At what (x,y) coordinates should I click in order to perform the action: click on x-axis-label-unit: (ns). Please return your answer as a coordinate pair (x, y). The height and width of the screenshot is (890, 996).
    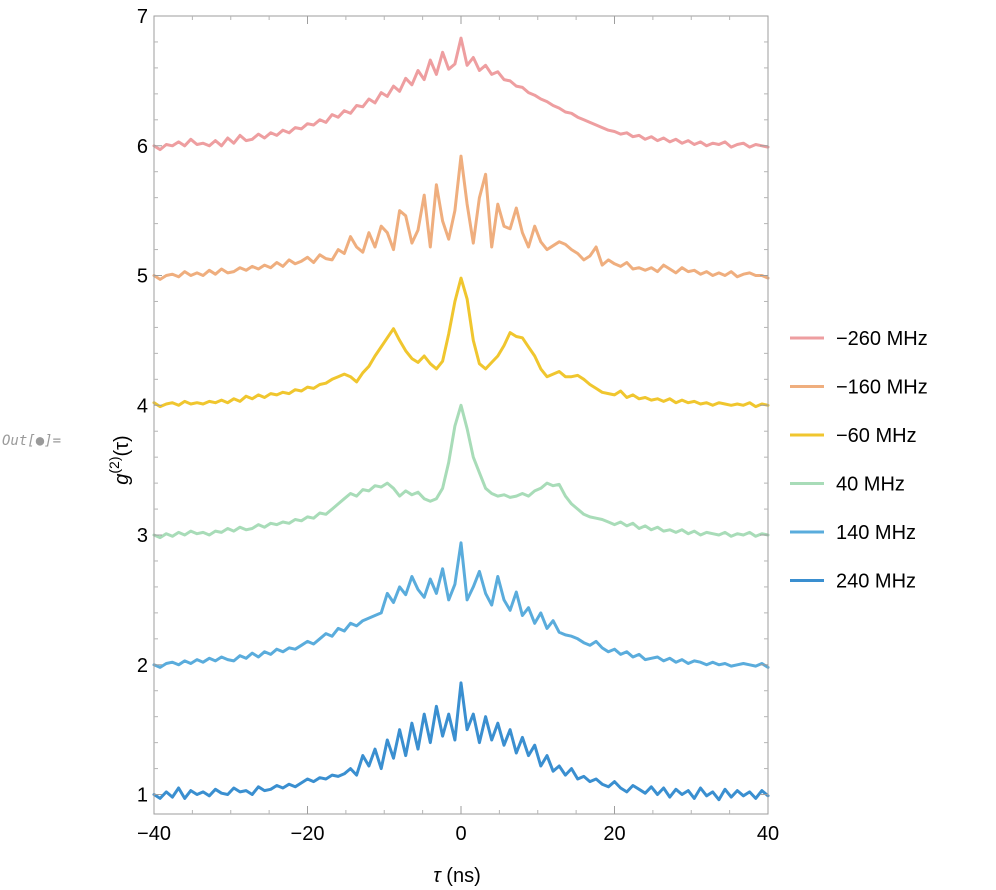
    Looking at the image, I should click on (461, 876).